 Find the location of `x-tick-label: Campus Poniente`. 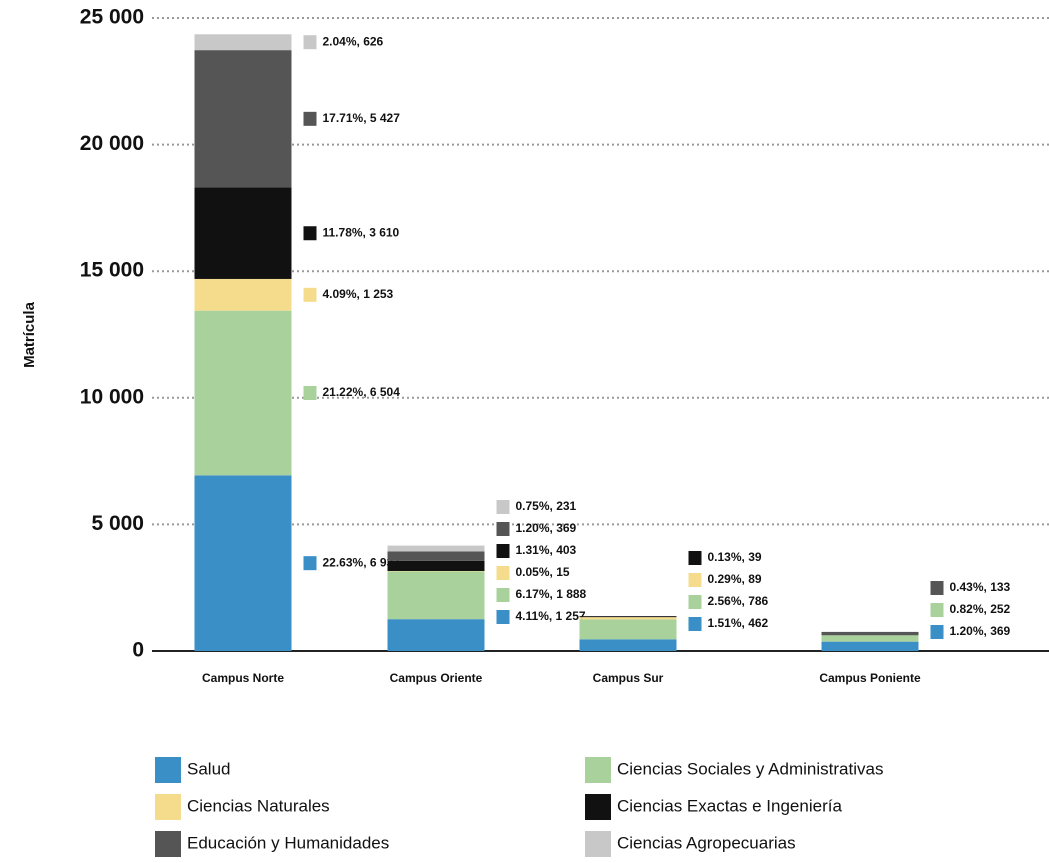

x-tick-label: Campus Poniente is located at coordinates (870, 678).